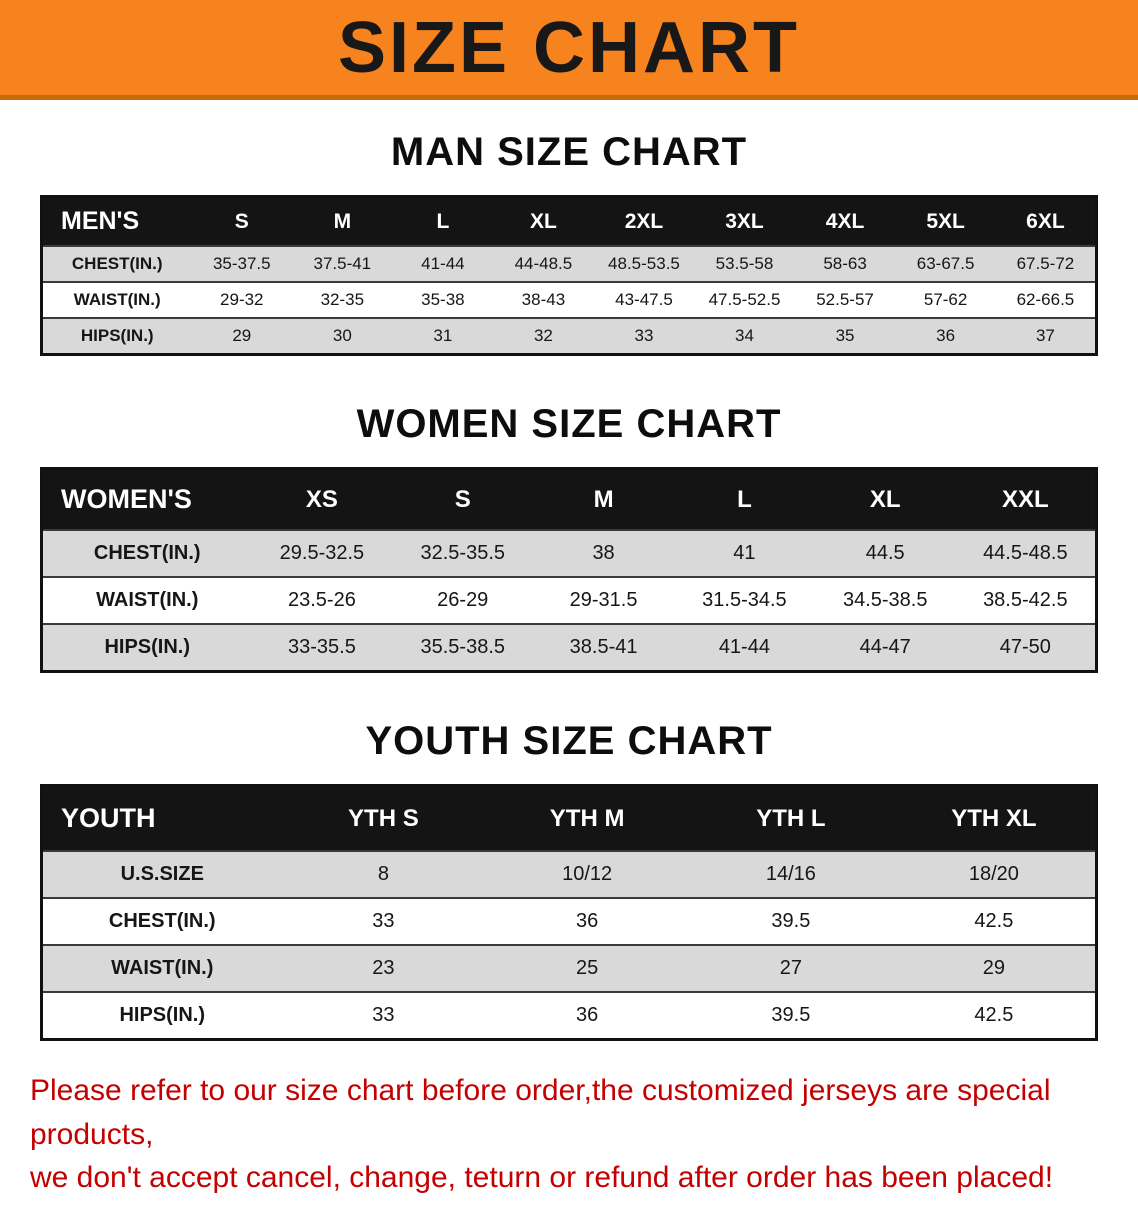 This screenshot has width=1138, height=1224. I want to click on value-cell: 27, so click(791, 968).